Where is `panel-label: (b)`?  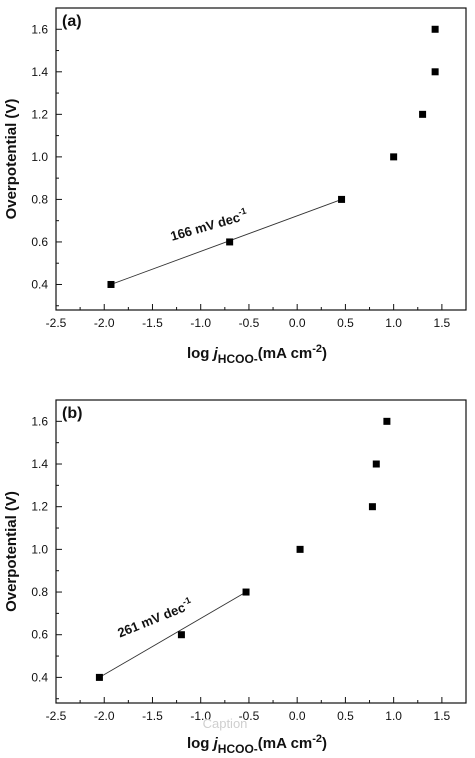
panel-label: (b) is located at coordinates (72, 413).